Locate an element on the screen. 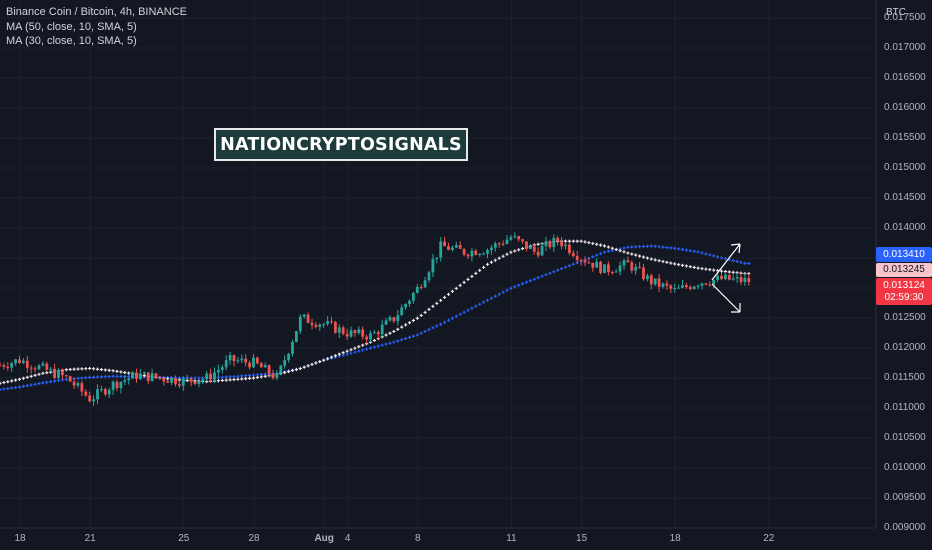 Image resolution: width=932 pixels, height=550 pixels. bar-countdown: 02:59:30 is located at coordinates (904, 297).